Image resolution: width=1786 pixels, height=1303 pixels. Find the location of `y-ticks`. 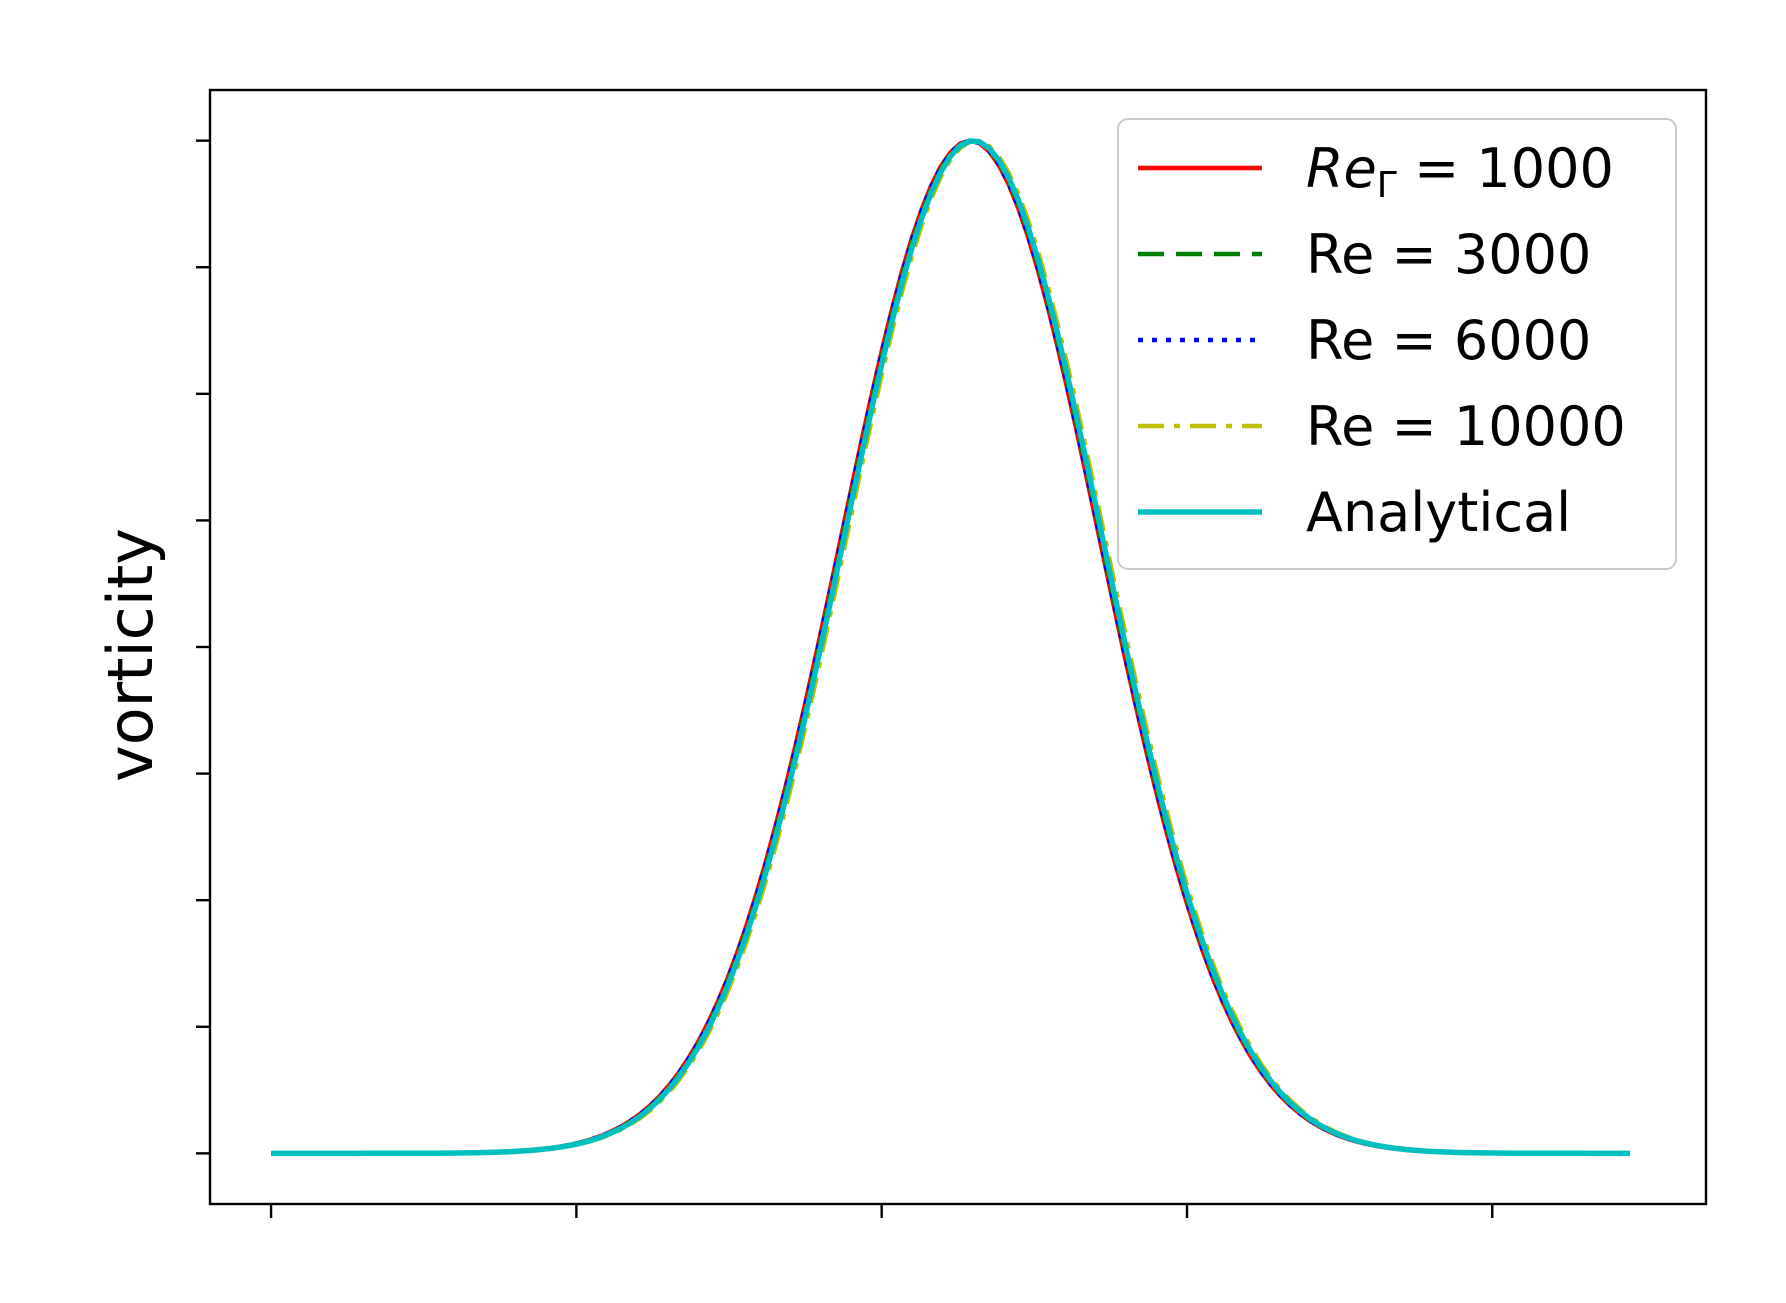

y-ticks is located at coordinates (203, 647).